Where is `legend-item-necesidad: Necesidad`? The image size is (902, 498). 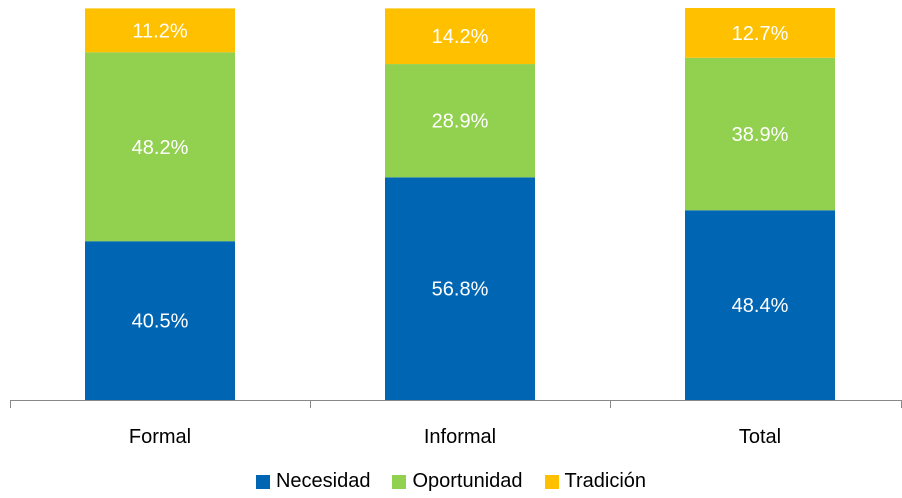
legend-item-necesidad: Necesidad is located at coordinates (313, 481).